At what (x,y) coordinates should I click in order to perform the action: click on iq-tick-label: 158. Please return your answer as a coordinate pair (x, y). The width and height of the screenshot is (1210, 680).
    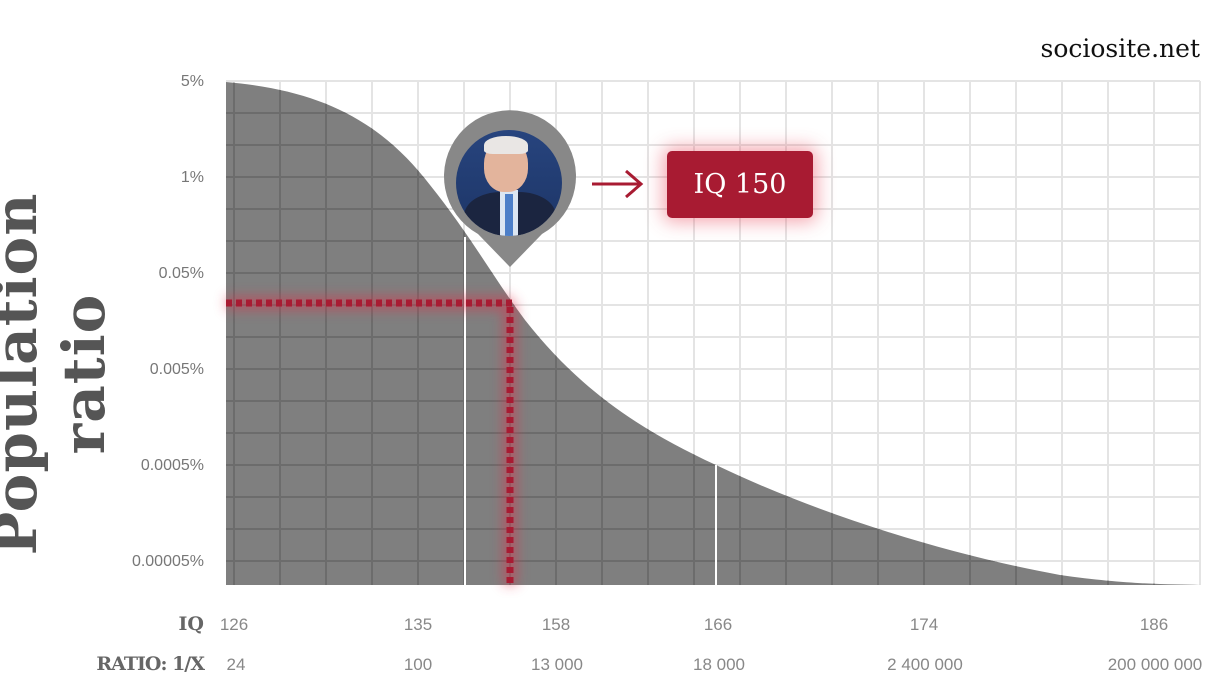
    Looking at the image, I should click on (556, 624).